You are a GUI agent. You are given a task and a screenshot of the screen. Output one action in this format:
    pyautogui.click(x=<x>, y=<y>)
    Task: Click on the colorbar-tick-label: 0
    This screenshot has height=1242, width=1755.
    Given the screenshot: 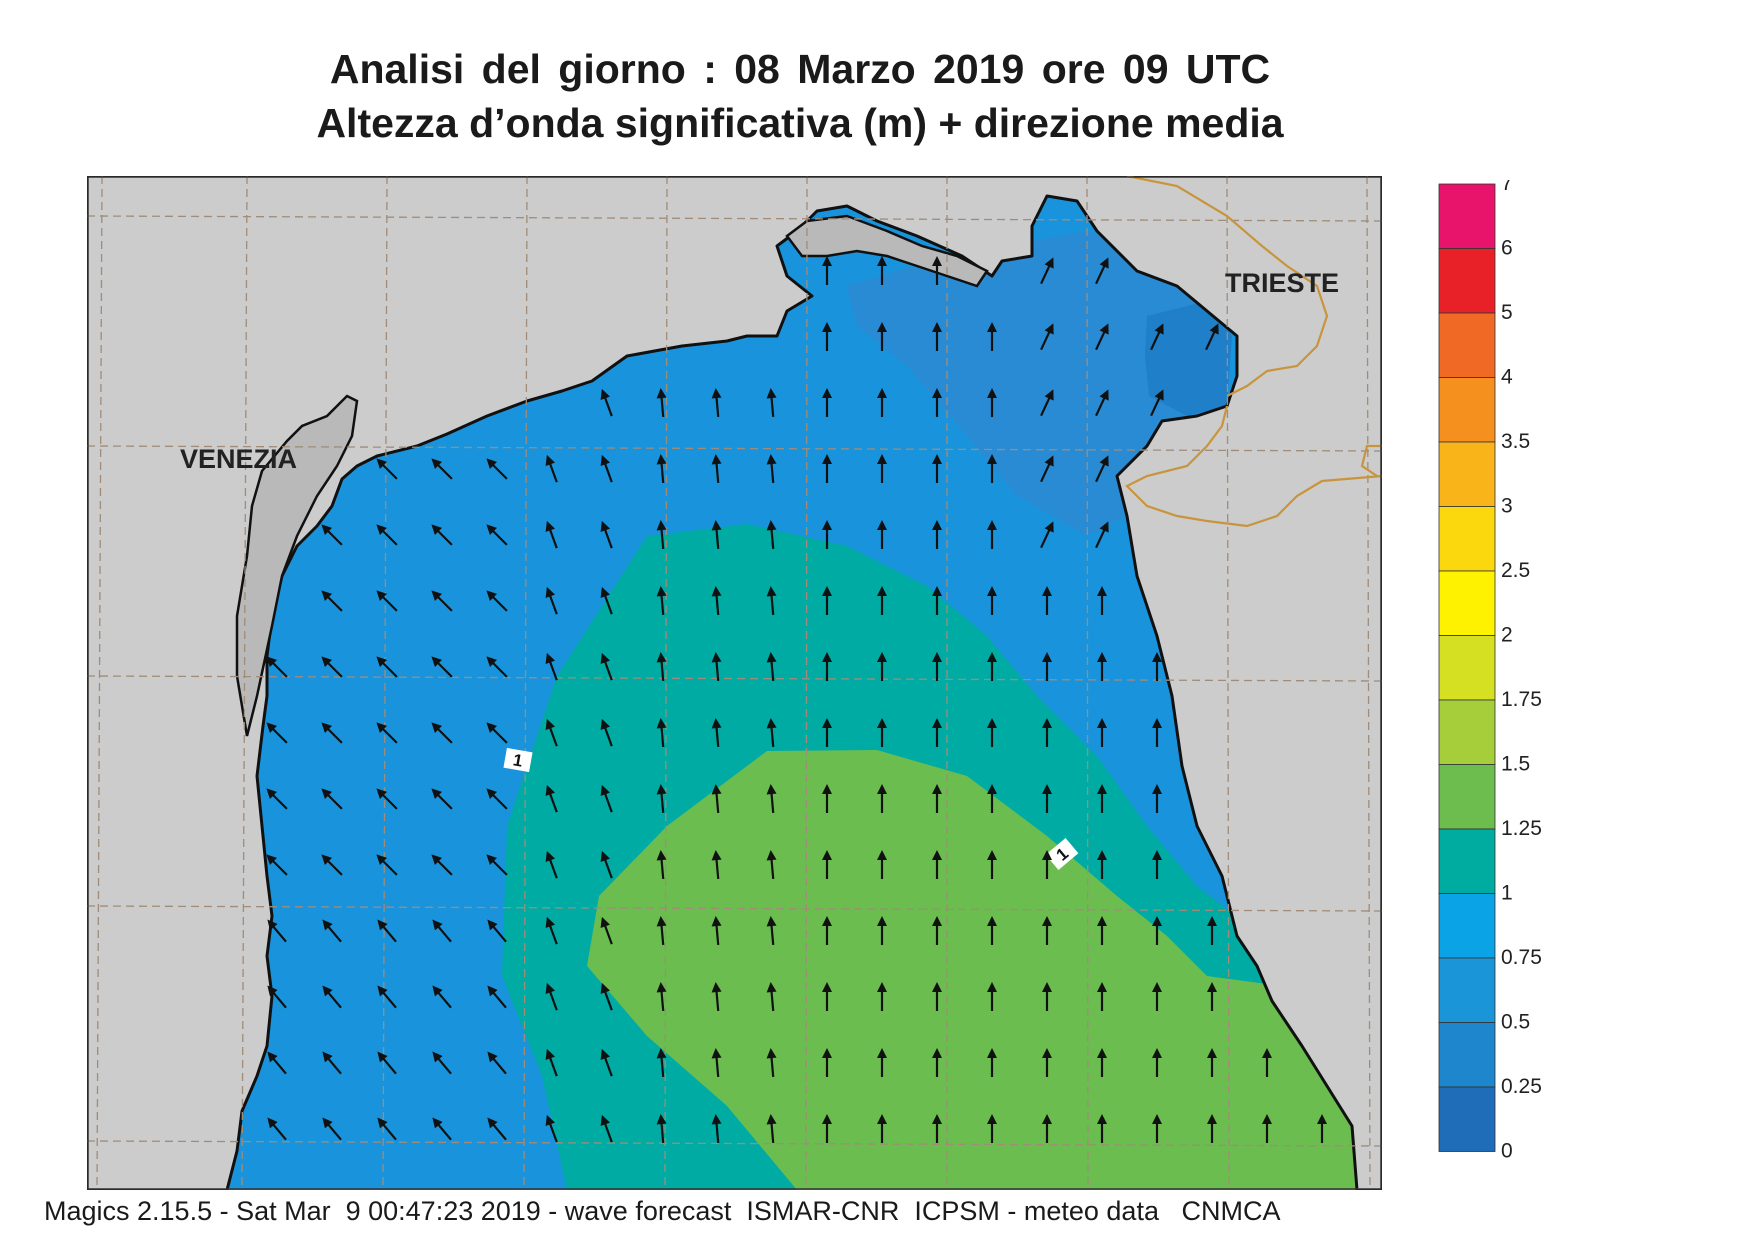 What is the action you would take?
    pyautogui.click(x=1507, y=1151)
    